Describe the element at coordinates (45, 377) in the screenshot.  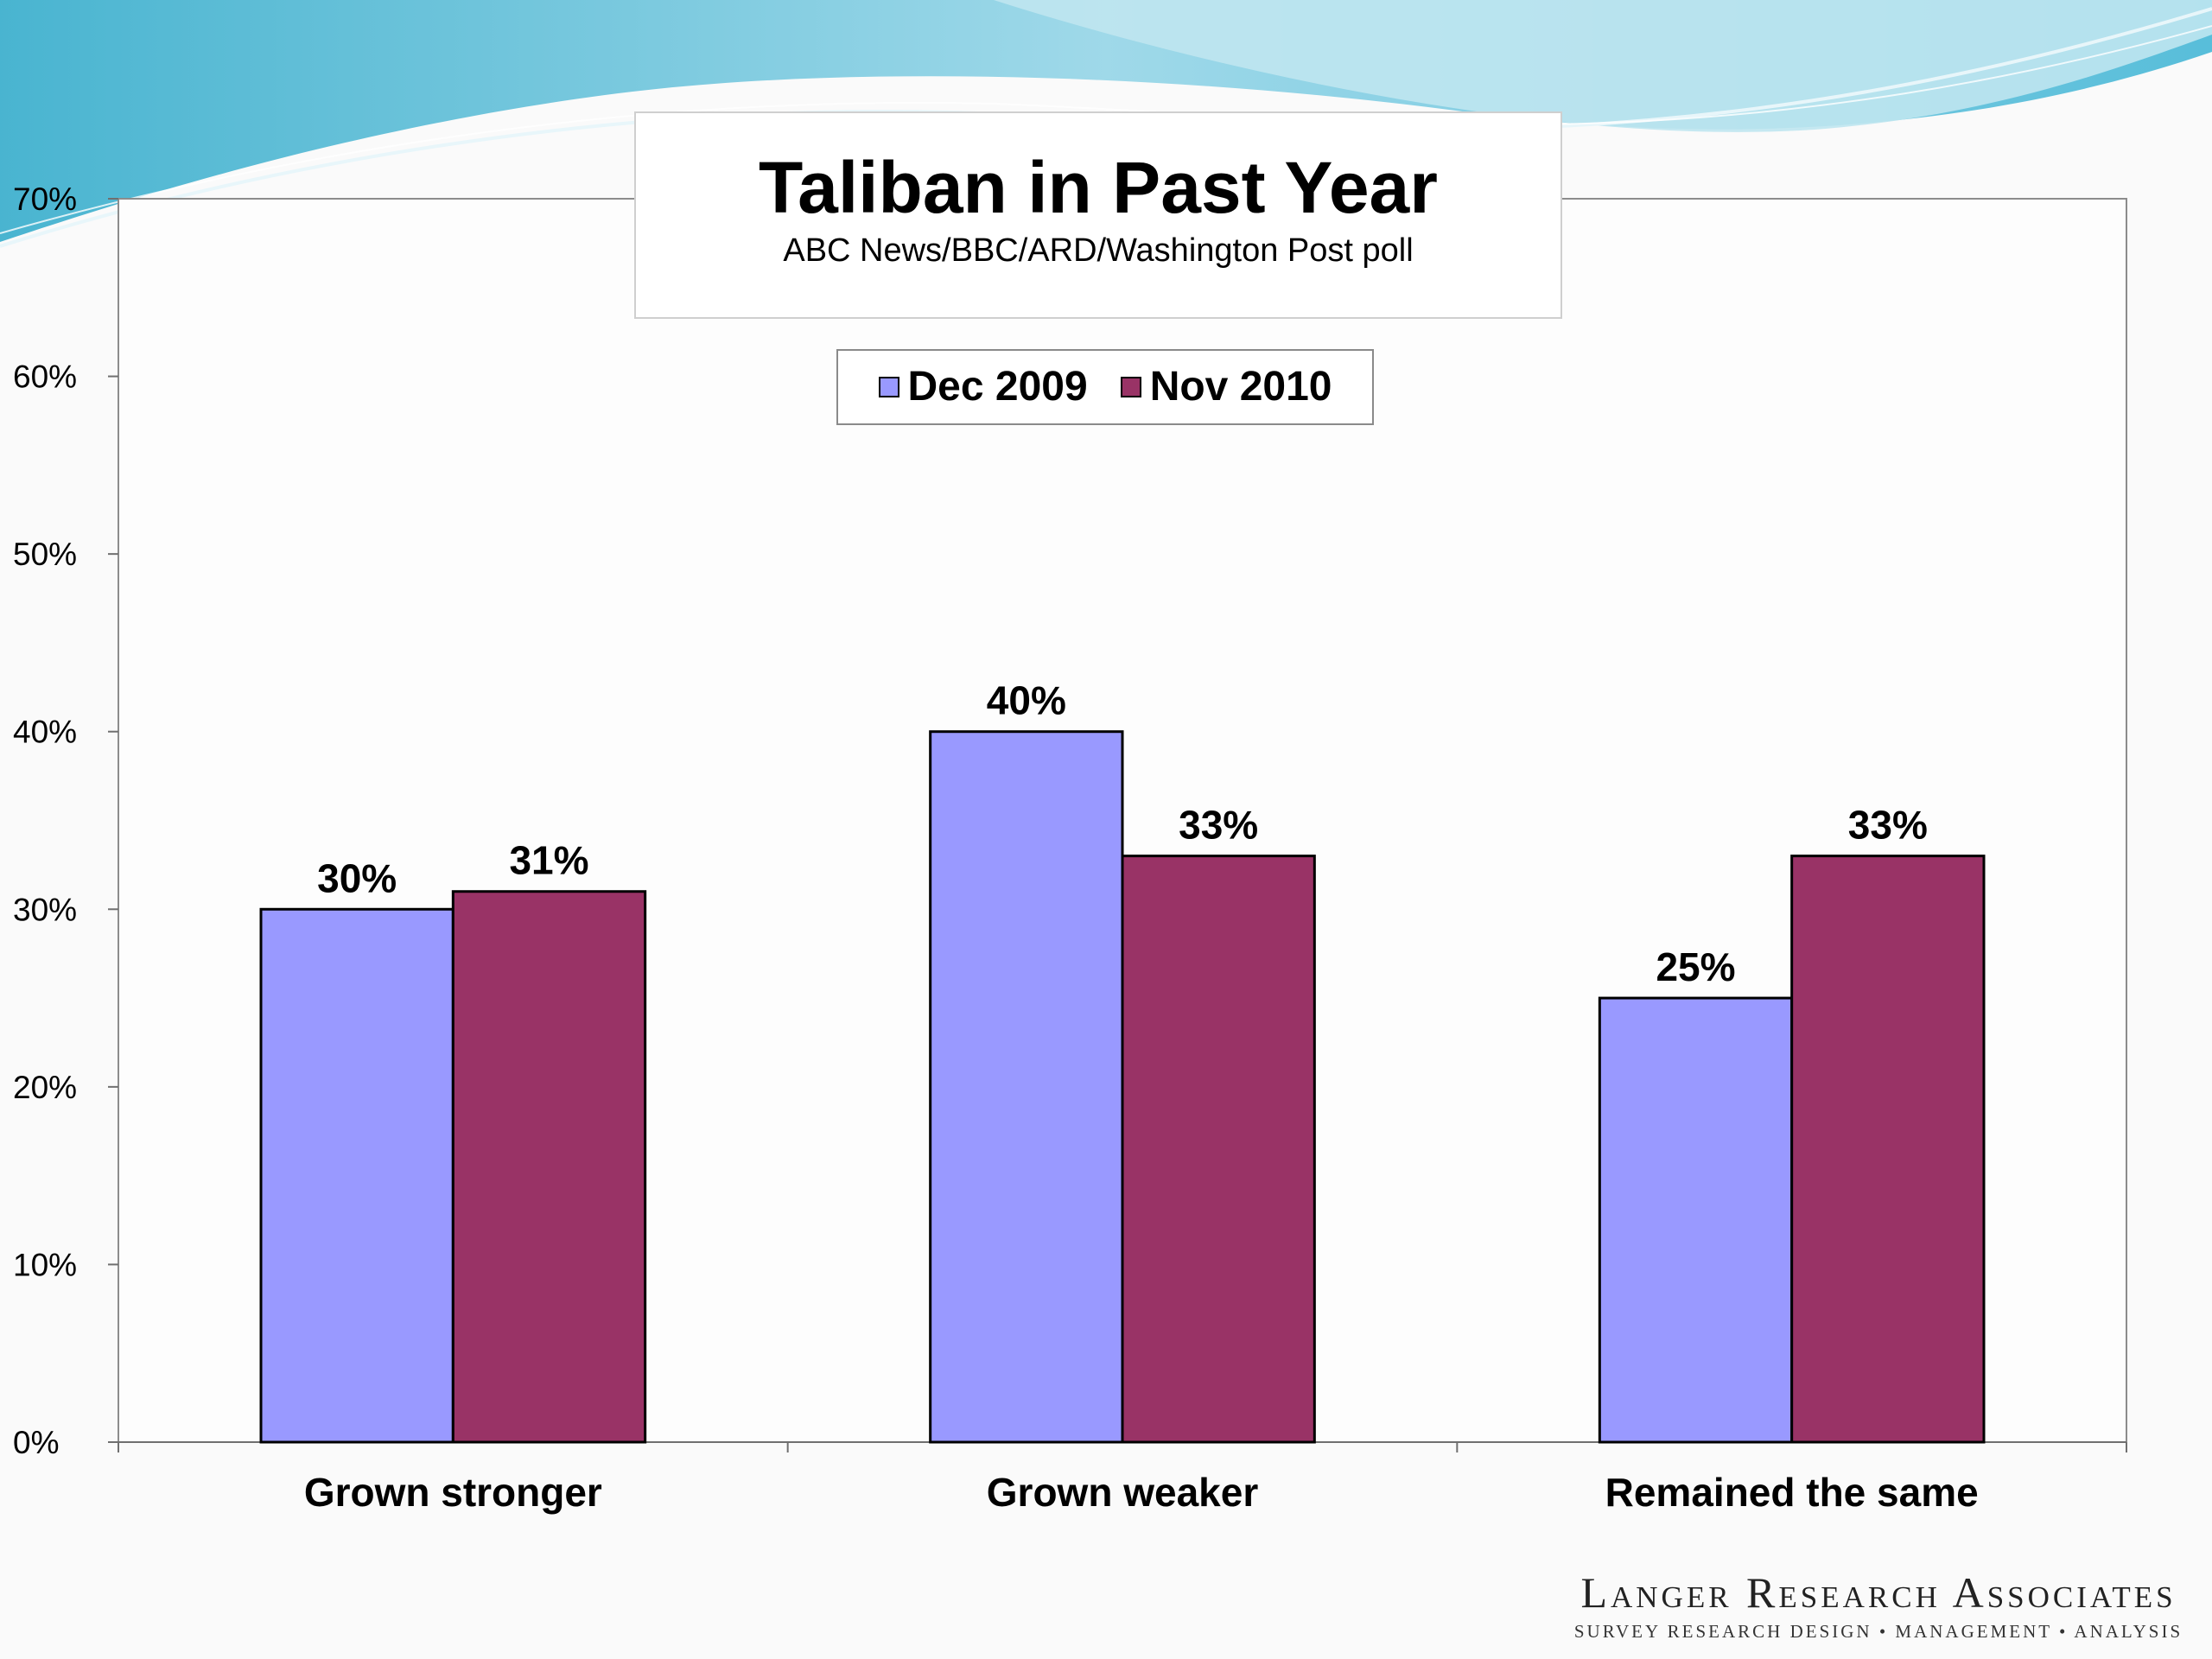
I see `y-tick-label: 60%` at that location.